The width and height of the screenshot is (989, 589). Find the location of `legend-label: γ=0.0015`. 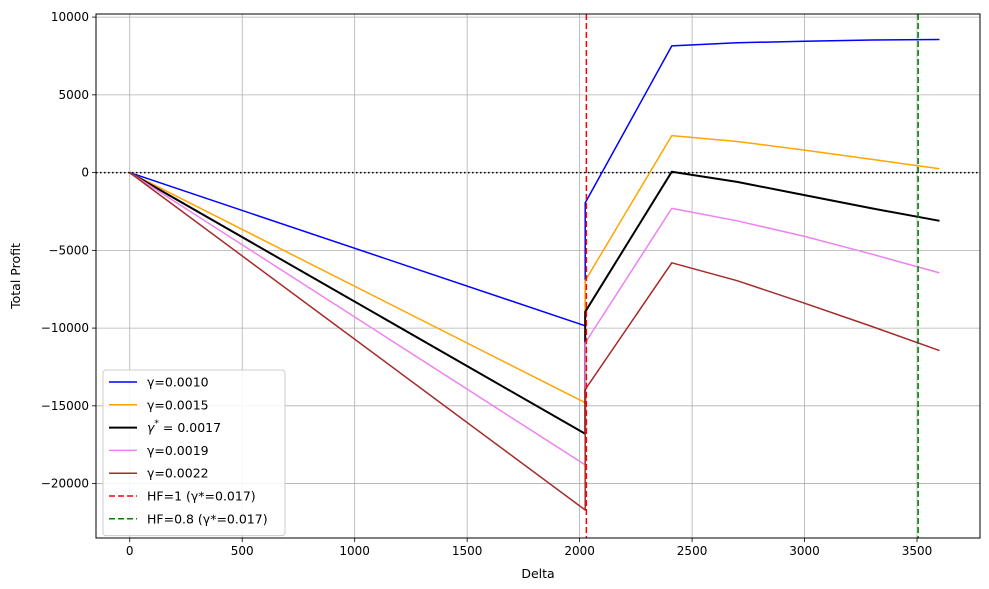

legend-label: γ=0.0015 is located at coordinates (178, 404).